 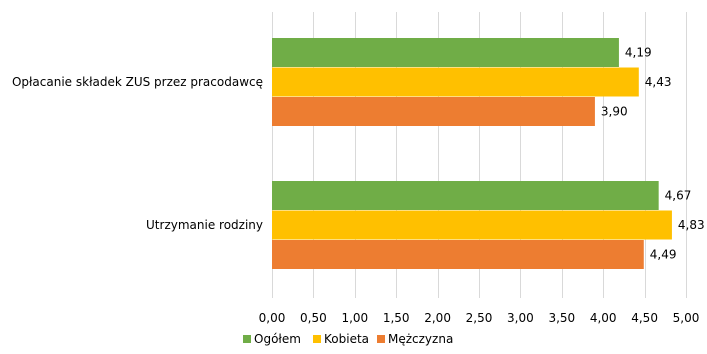 What do you see at coordinates (614, 112) in the screenshot?
I see `data-label: 3,90` at bounding box center [614, 112].